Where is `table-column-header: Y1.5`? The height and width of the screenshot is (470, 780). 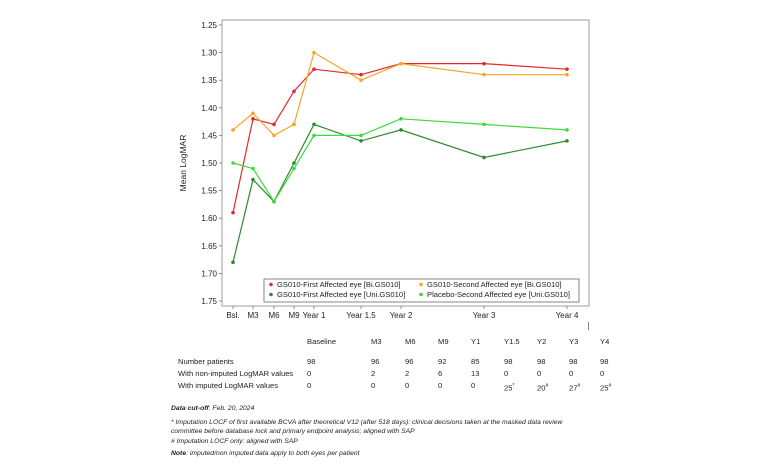
table-column-header: Y1.5 is located at coordinates (512, 341).